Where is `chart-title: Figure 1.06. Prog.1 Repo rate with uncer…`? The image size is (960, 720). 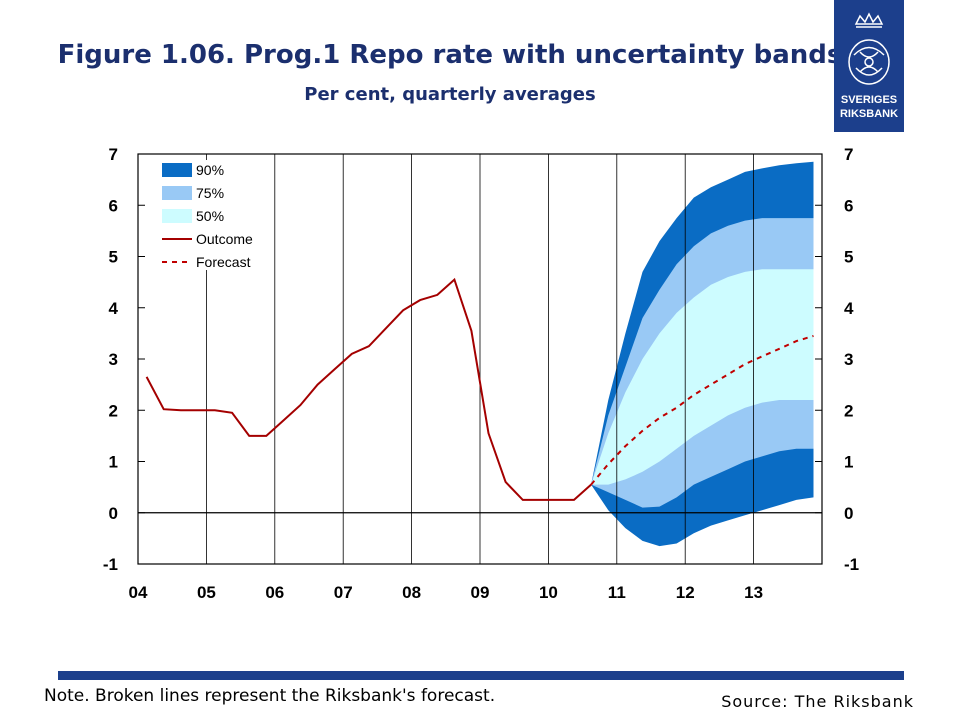
chart-title: Figure 1.06. Prog.1 Repo rate with uncer… is located at coordinates (450, 55).